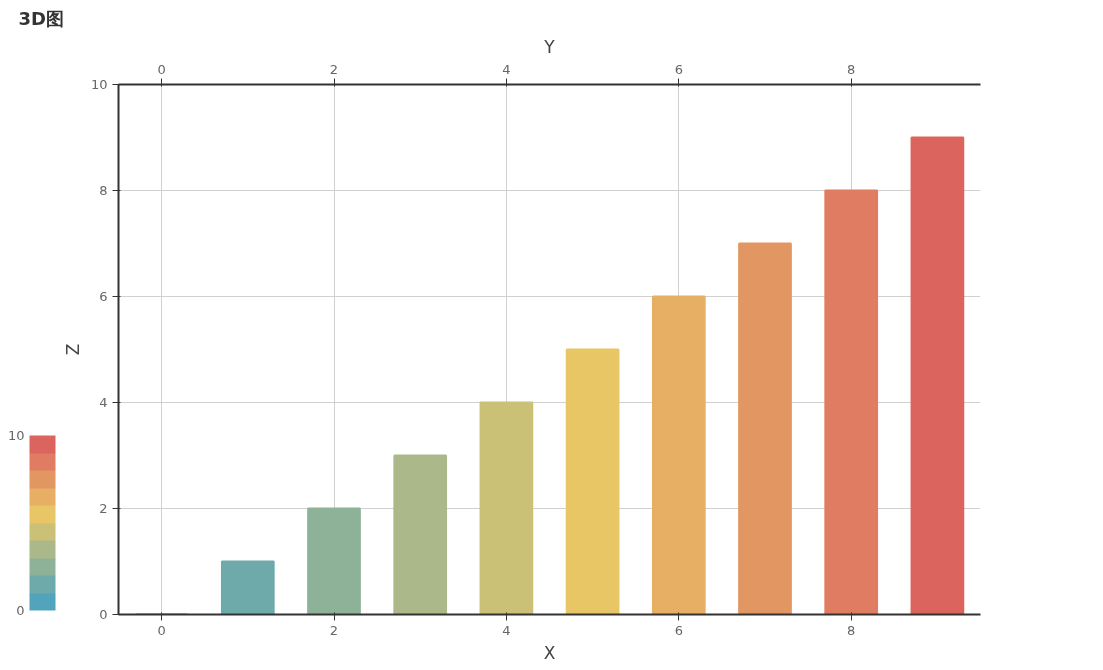  What do you see at coordinates (16, 435) in the screenshot?
I see `color-bar-label: 10` at bounding box center [16, 435].